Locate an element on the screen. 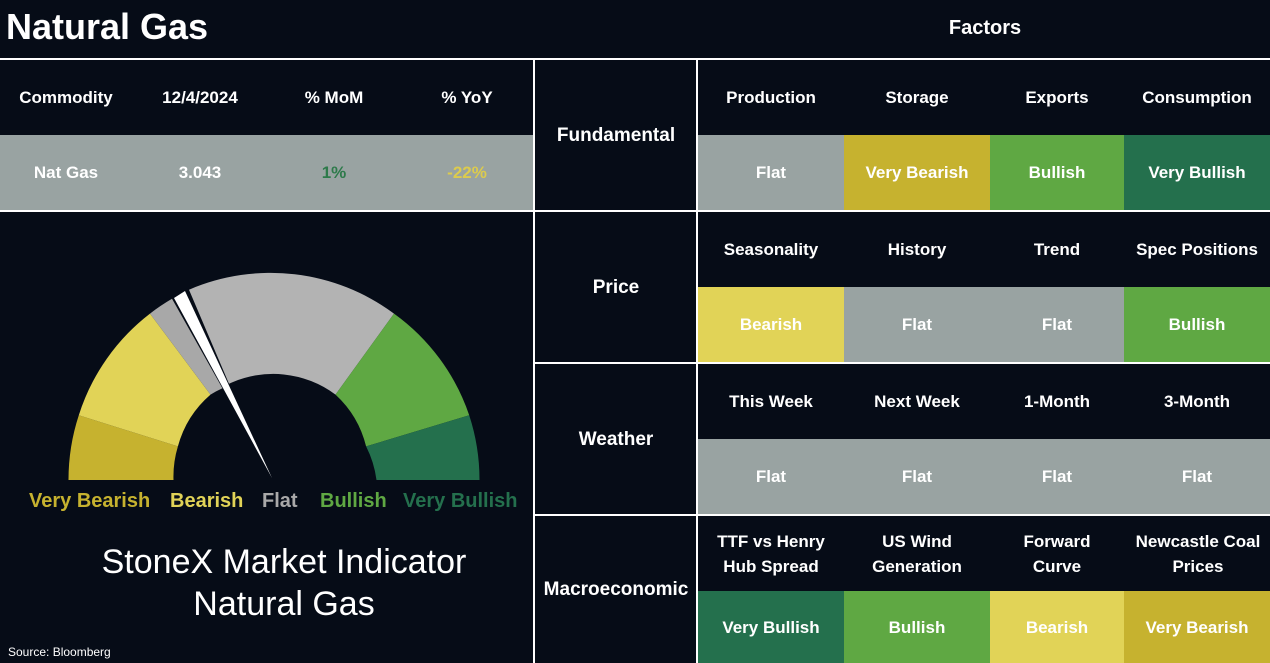 The width and height of the screenshot is (1270, 663). factor-label-forward-curve: Forward Curve is located at coordinates (1057, 553).